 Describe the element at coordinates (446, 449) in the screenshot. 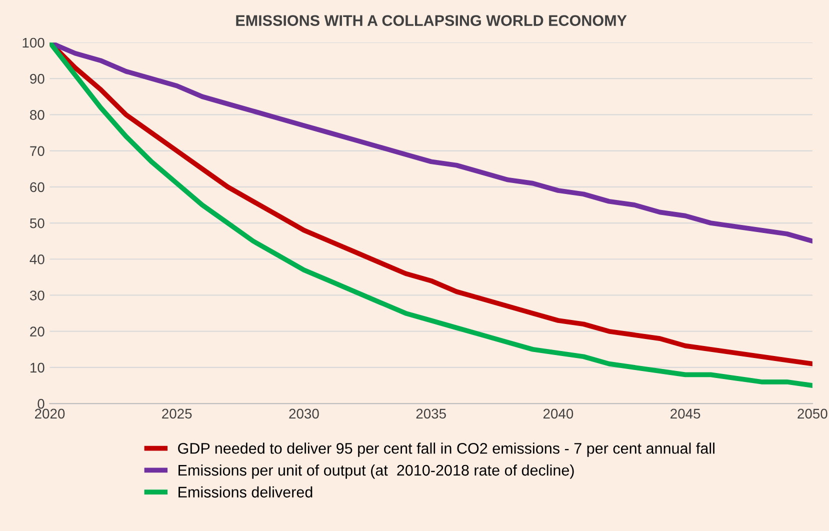

I see `legend-label: GDP needed to deliver 95 per cent fall in CO2 emissions - 7 per cent annual fall` at that location.